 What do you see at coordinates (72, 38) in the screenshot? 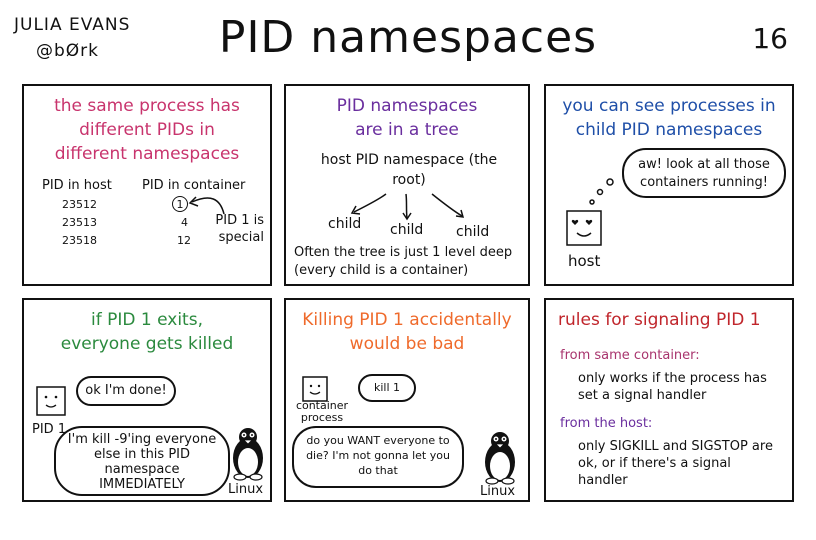
I see `author-credit: JULIA EVANS @bØrk` at bounding box center [72, 38].